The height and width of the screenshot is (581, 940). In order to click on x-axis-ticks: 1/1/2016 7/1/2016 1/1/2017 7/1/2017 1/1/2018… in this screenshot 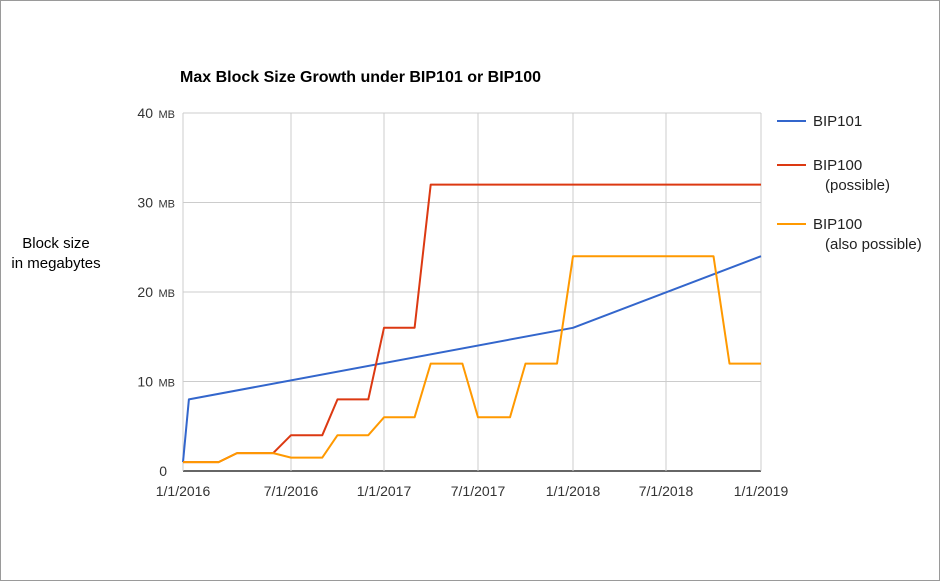, I will do `click(472, 491)`.